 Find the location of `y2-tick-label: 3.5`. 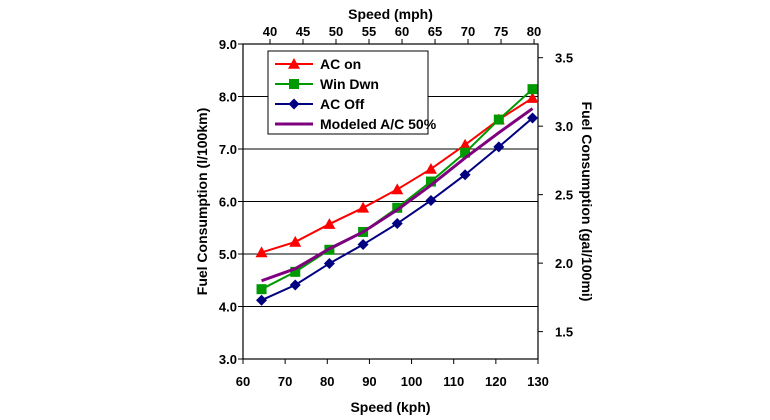

y2-tick-label: 3.5 is located at coordinates (564, 58).